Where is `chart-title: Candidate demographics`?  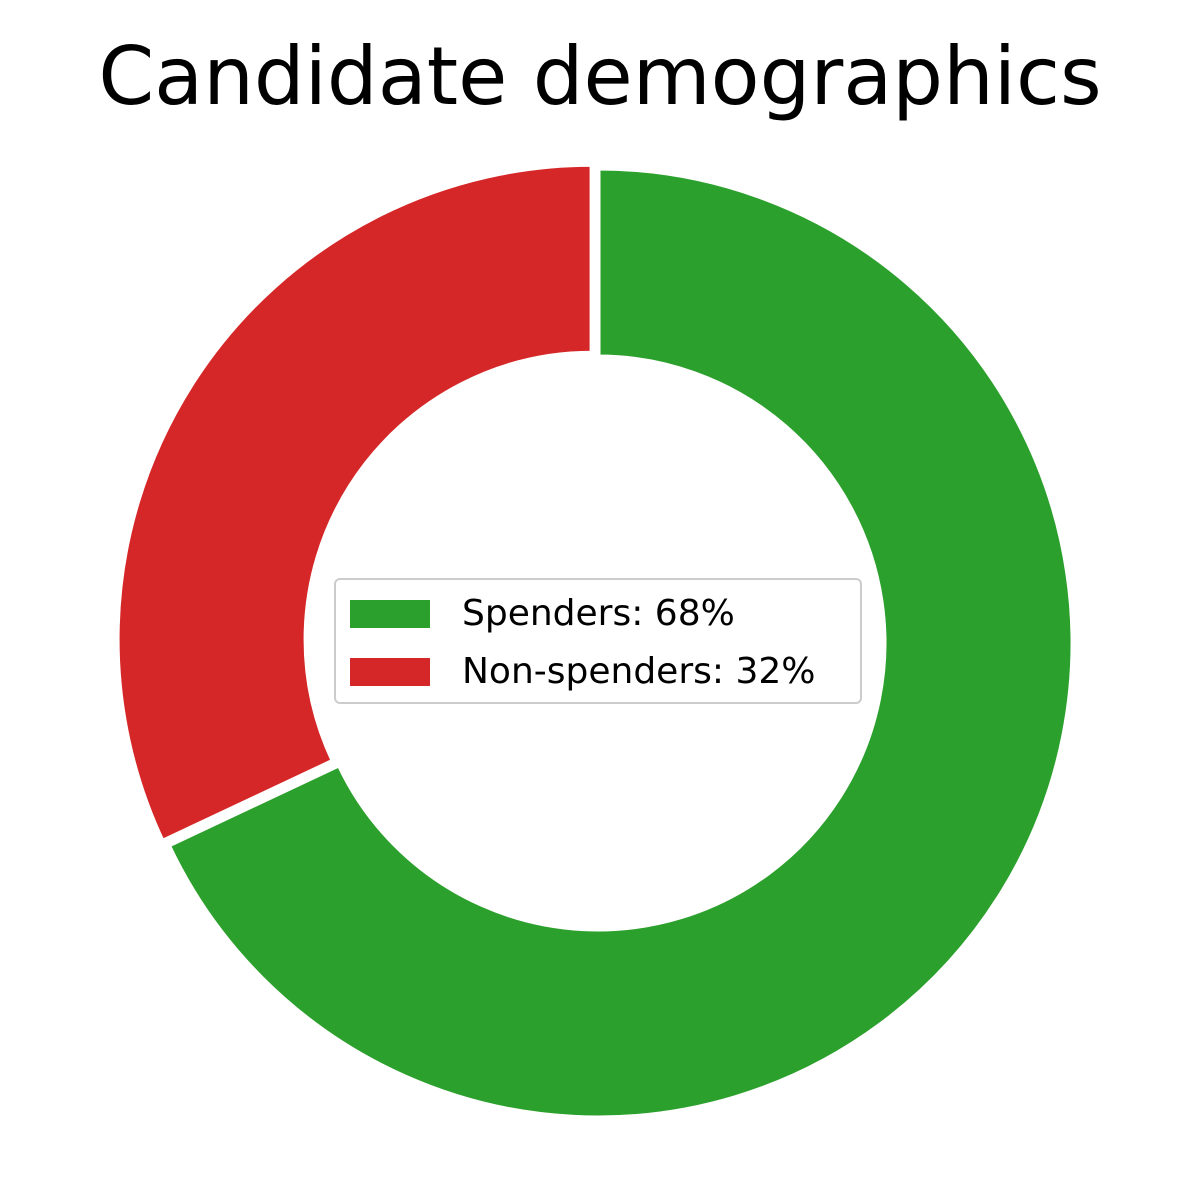
chart-title: Candidate demographics is located at coordinates (600, 76).